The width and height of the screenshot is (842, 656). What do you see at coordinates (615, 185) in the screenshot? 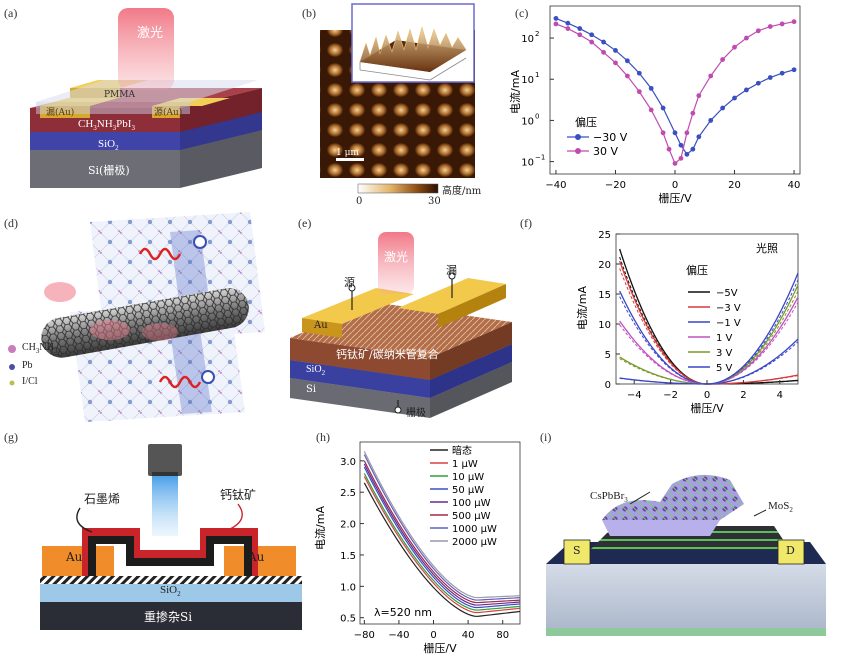
I see `x-tick-label-c: −20` at bounding box center [615, 185].